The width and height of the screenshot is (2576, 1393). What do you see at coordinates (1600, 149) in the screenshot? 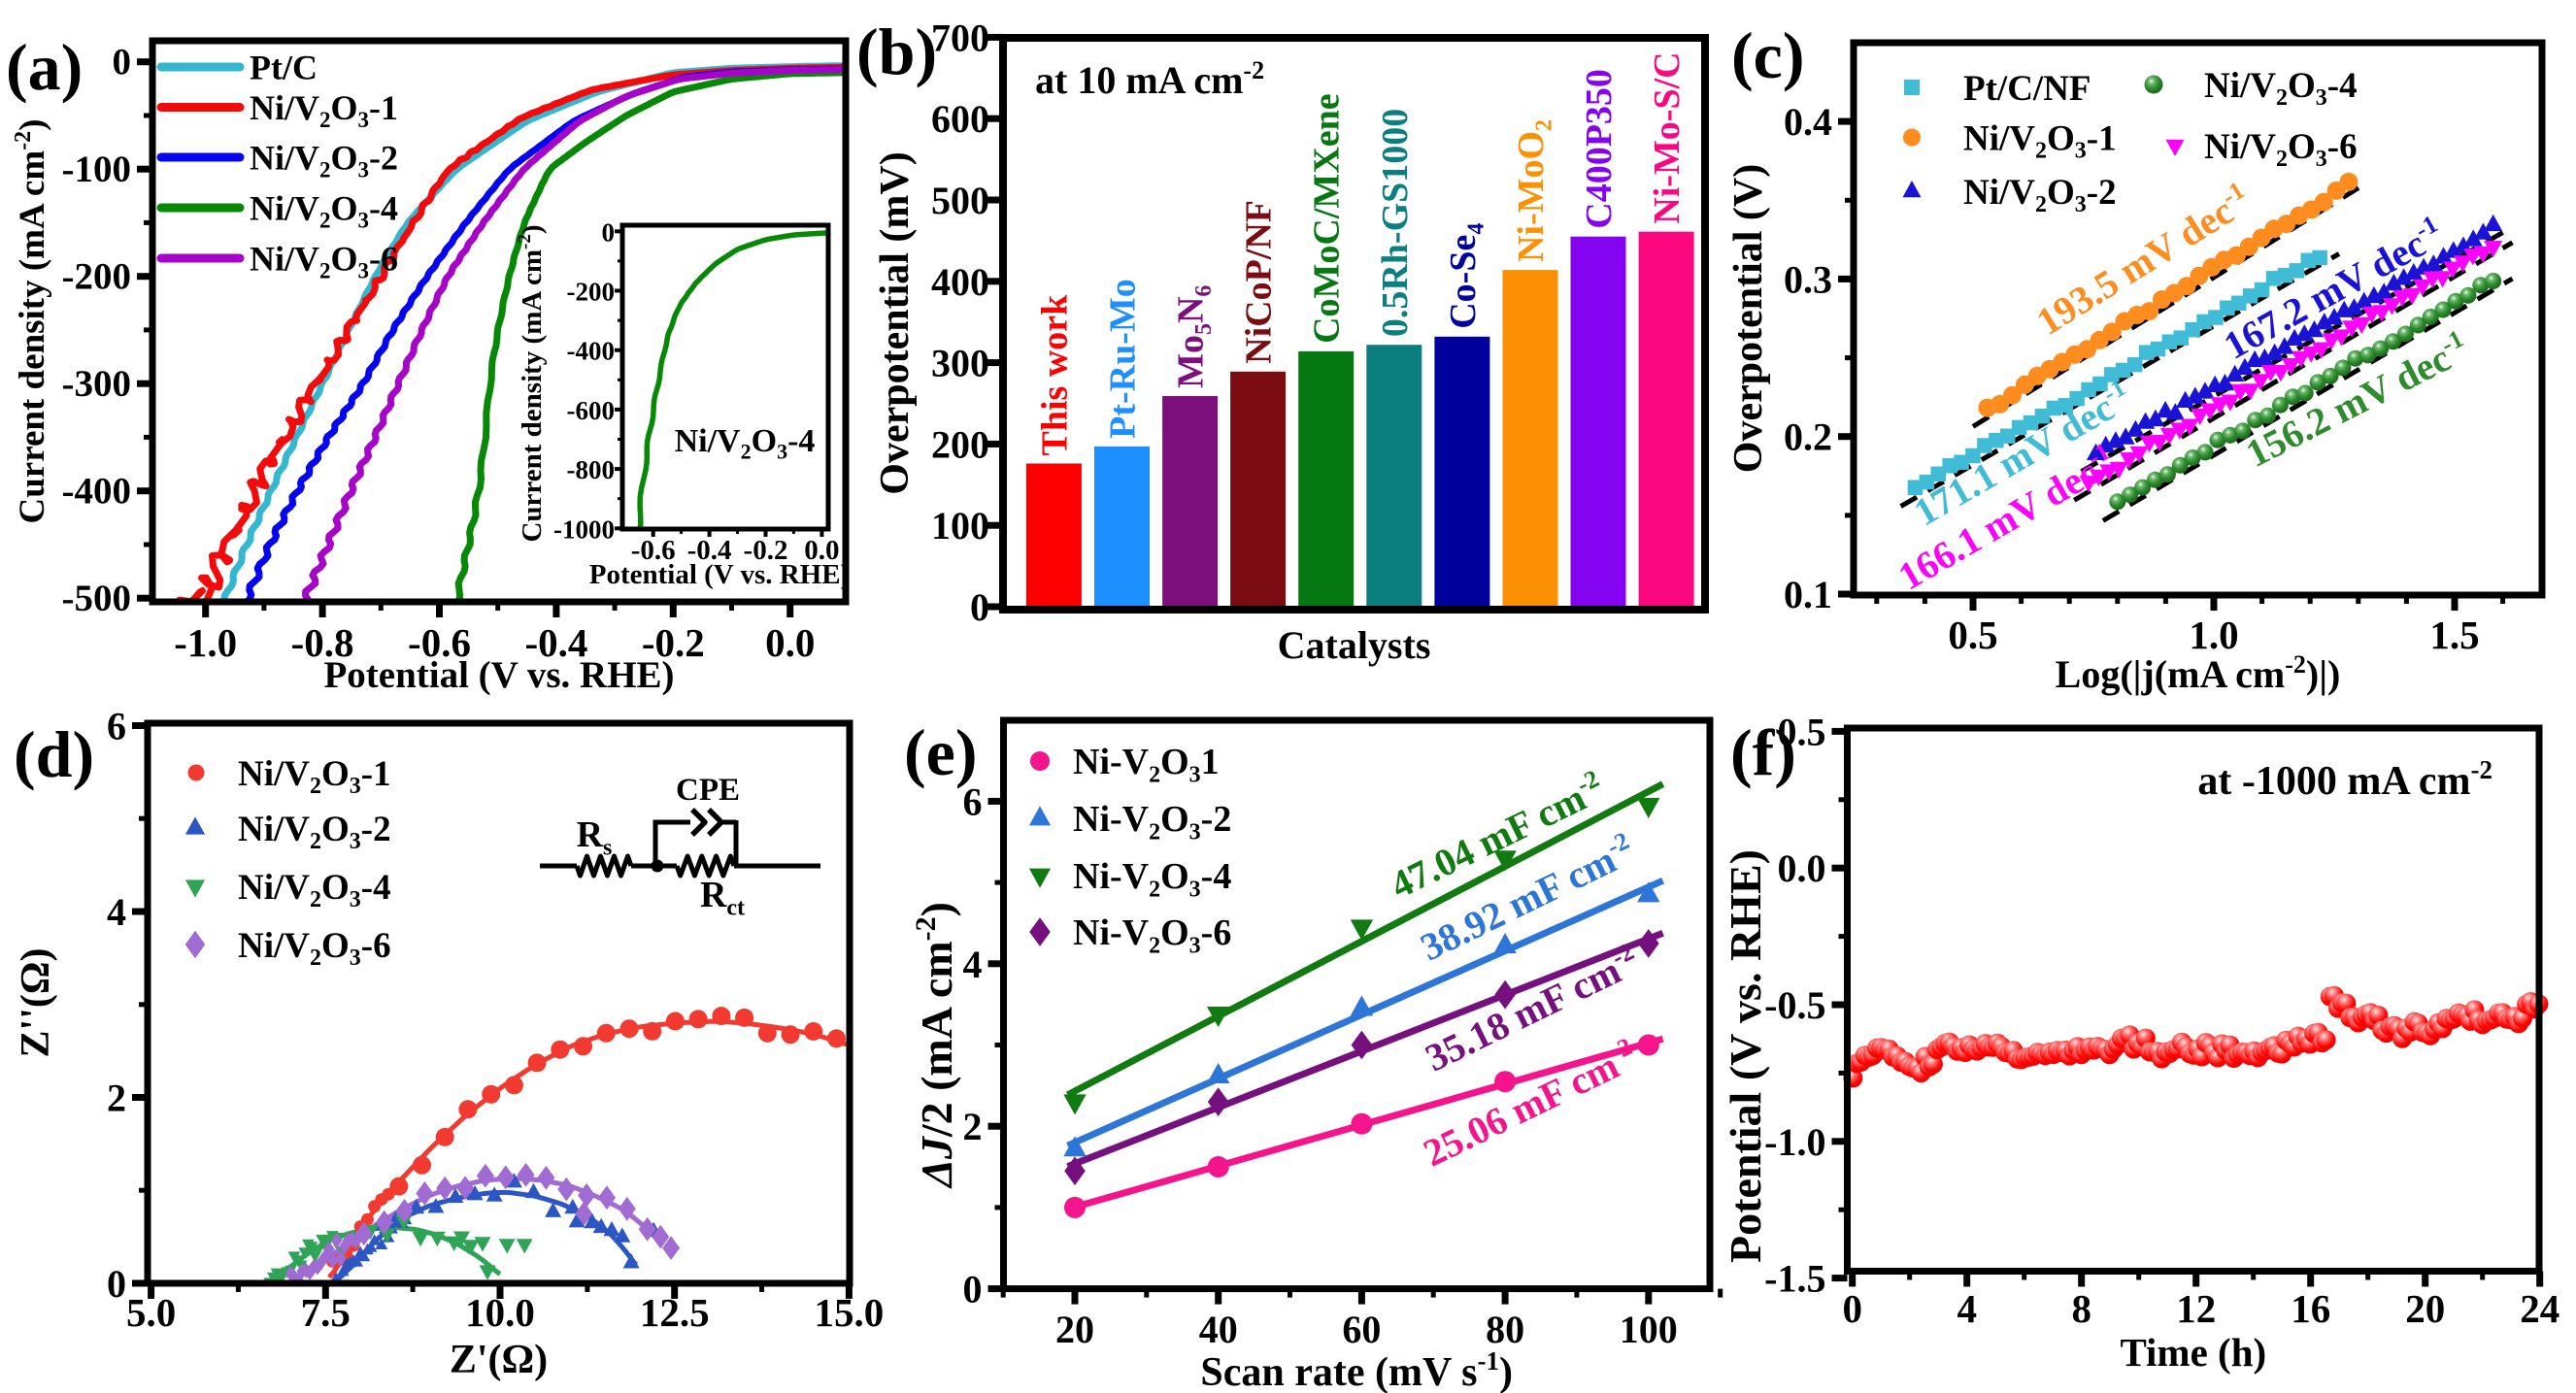
I see `svg-text: C400P350` at bounding box center [1600, 149].